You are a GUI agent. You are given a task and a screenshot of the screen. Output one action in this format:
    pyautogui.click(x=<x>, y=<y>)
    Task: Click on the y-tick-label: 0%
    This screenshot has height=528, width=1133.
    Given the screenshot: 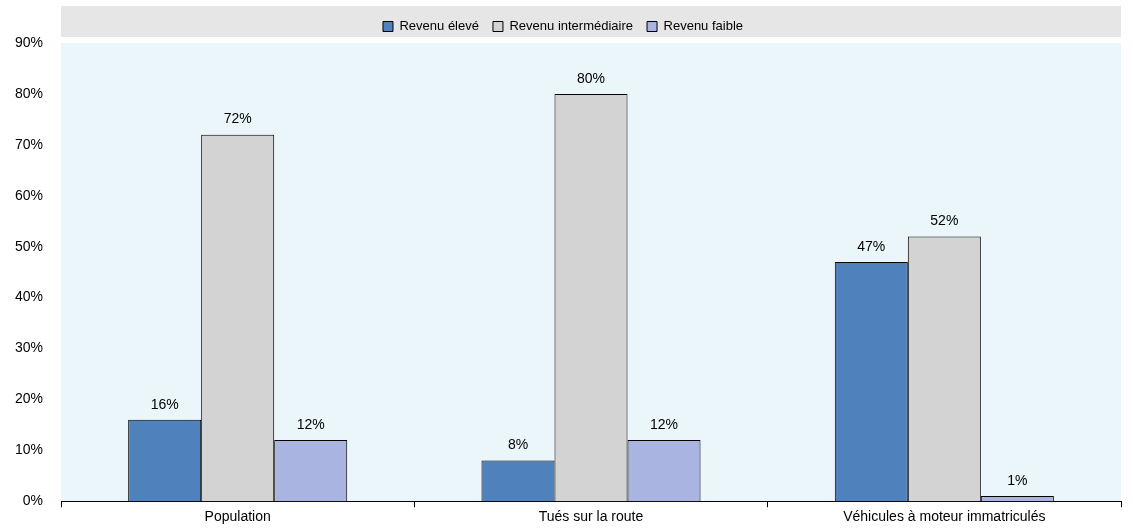 What is the action you would take?
    pyautogui.click(x=33, y=500)
    